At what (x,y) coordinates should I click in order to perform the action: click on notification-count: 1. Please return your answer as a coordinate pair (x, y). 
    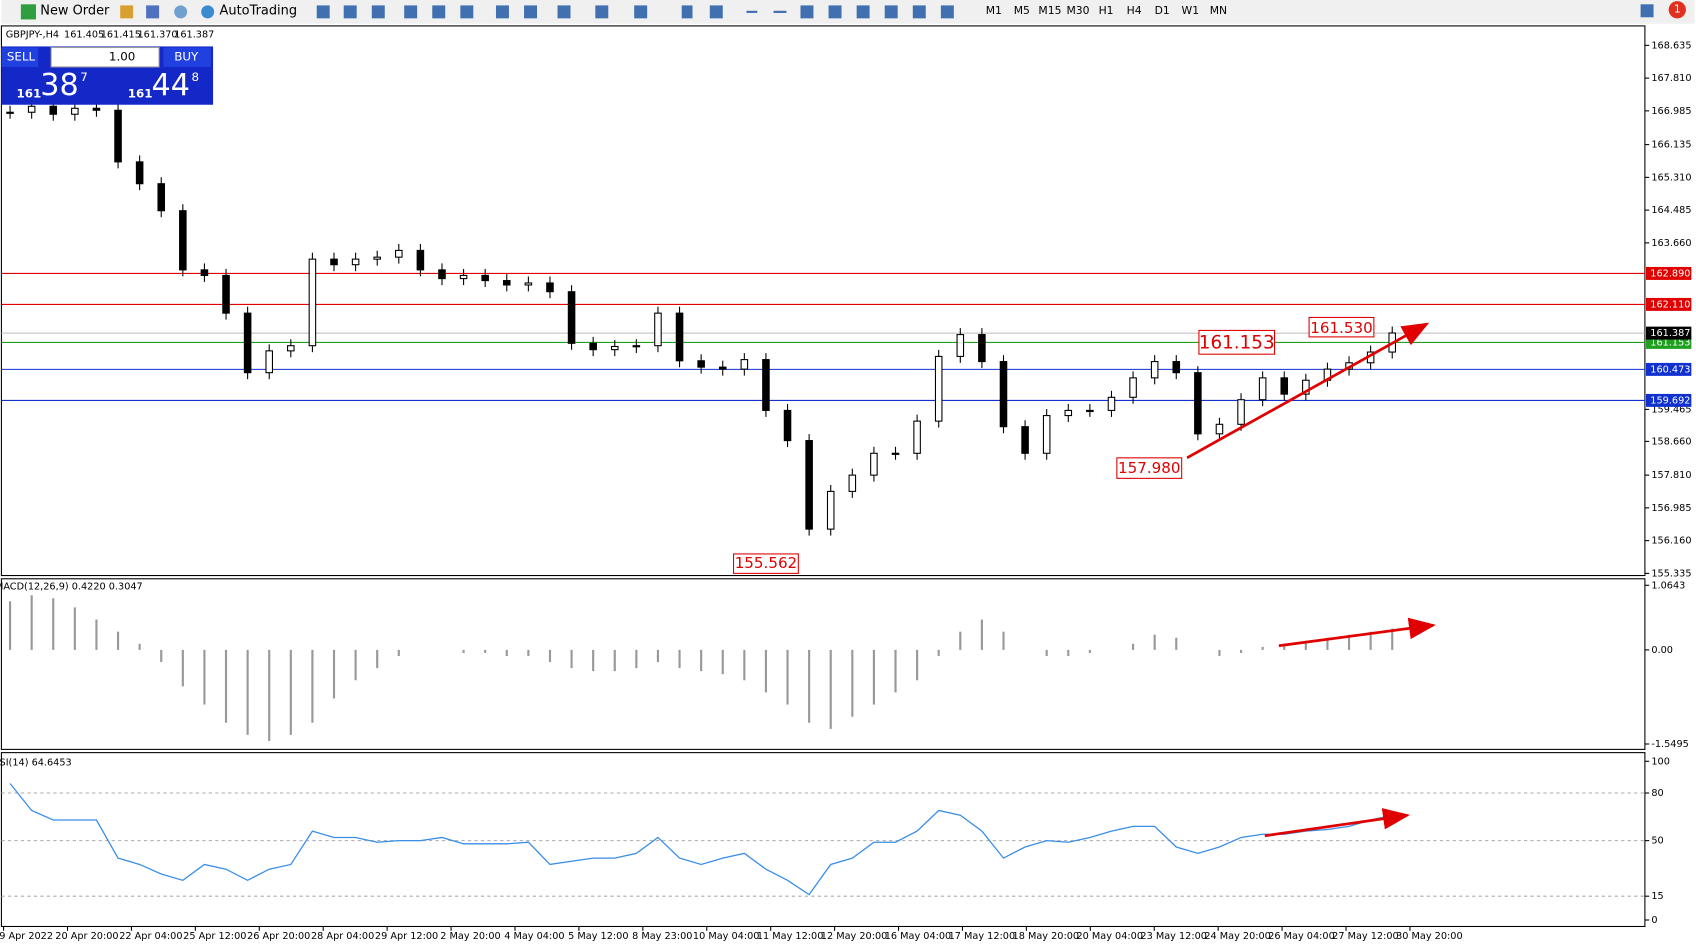
    Looking at the image, I should click on (1677, 9).